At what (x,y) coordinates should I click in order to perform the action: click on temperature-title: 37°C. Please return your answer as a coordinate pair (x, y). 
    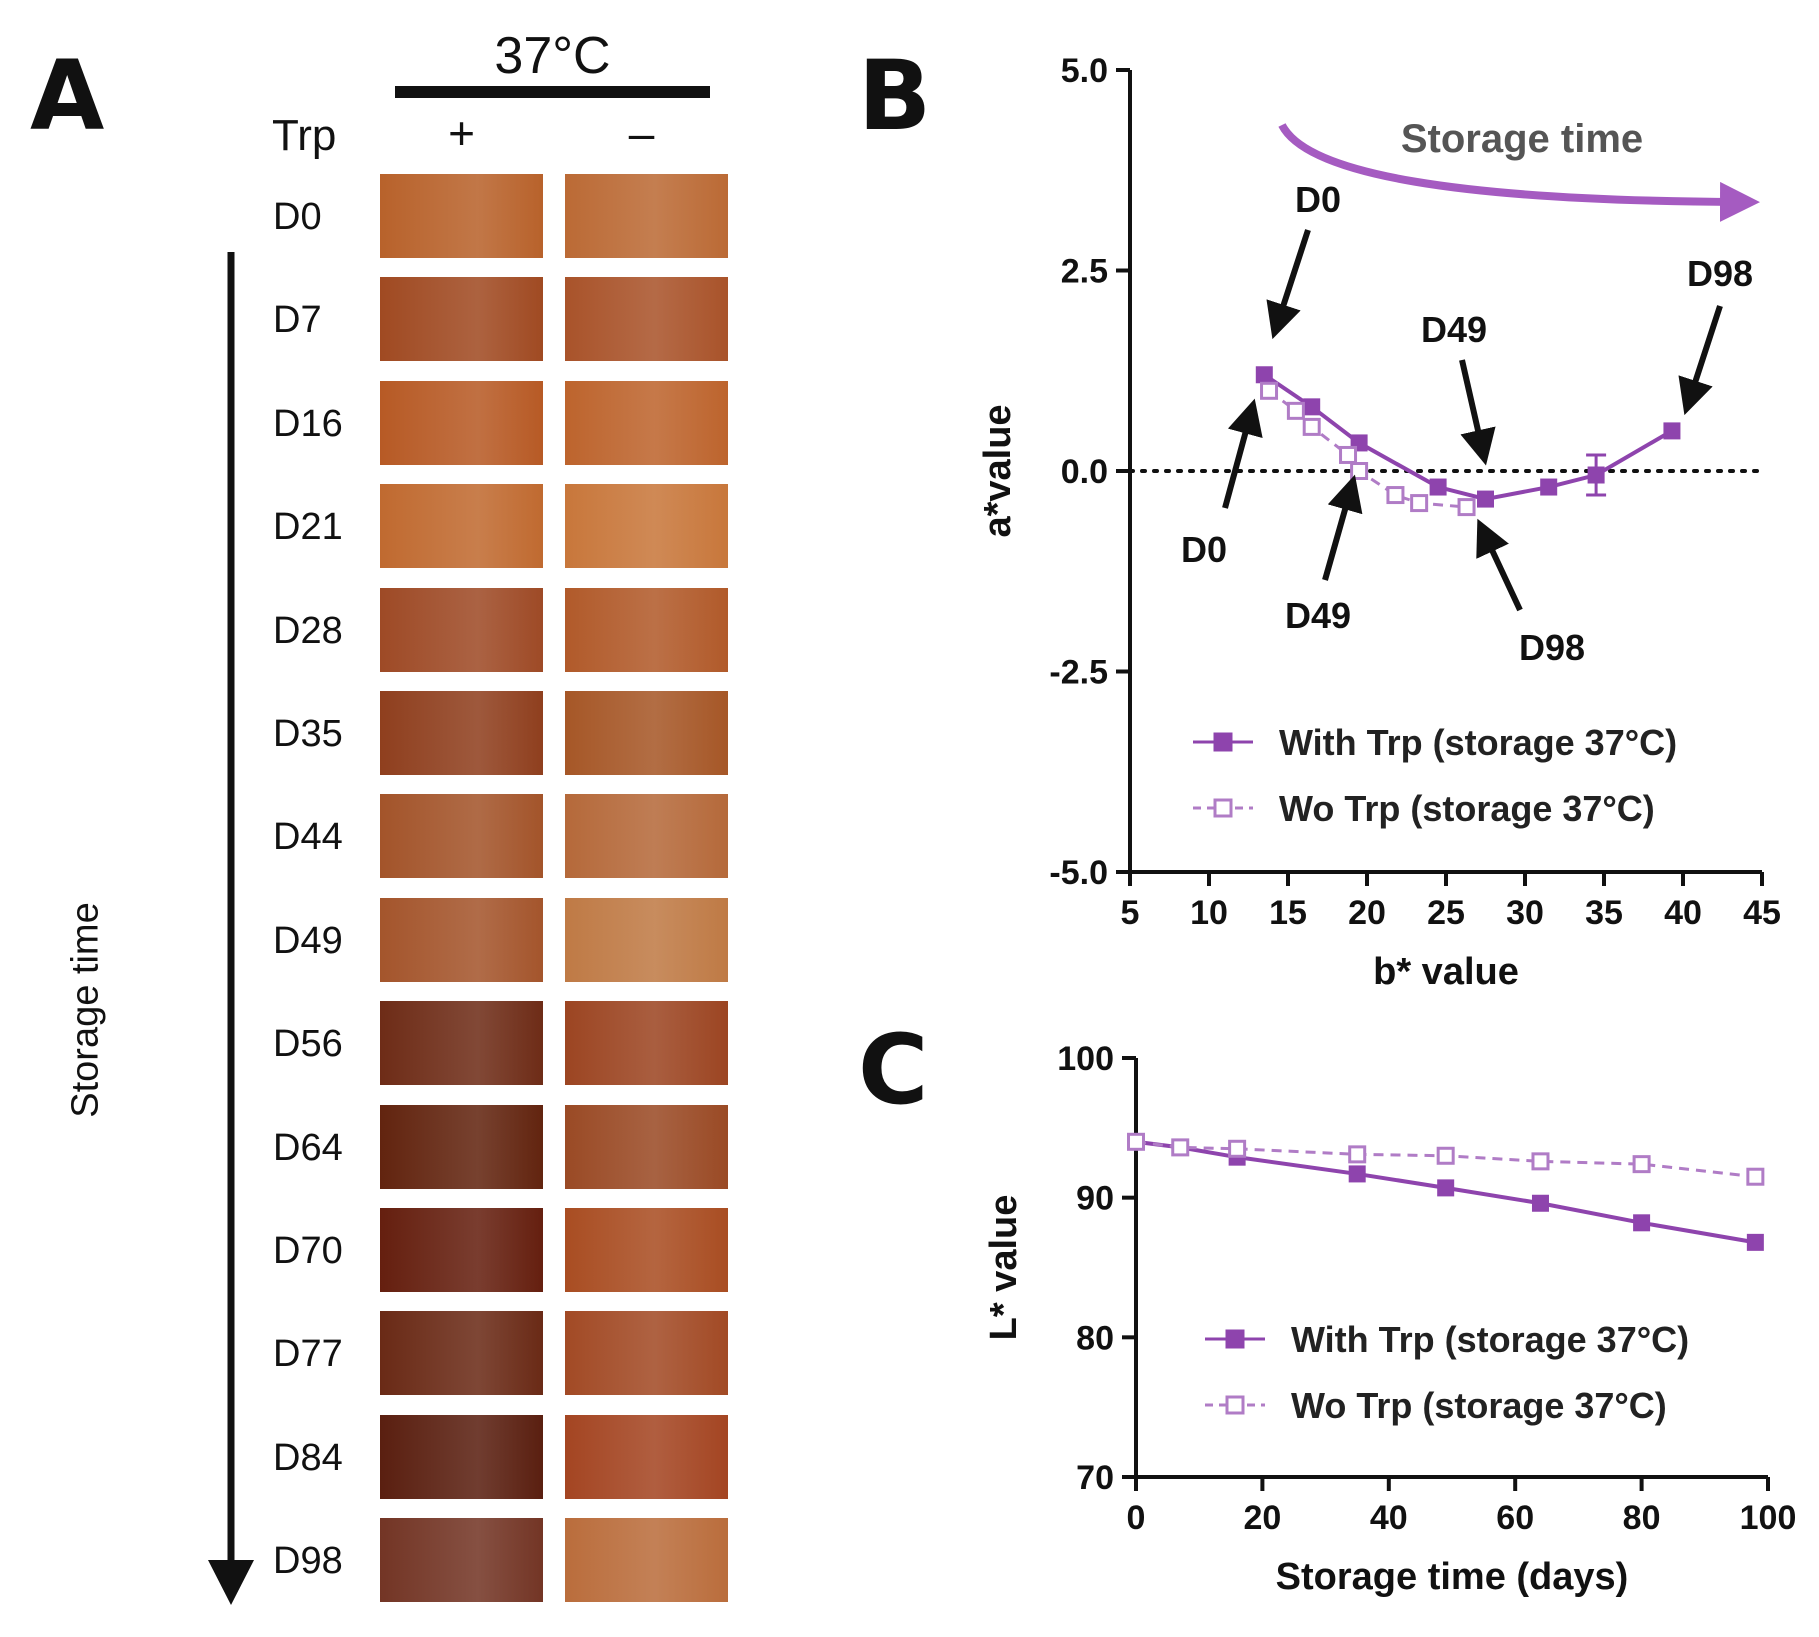
    Looking at the image, I should click on (552, 56).